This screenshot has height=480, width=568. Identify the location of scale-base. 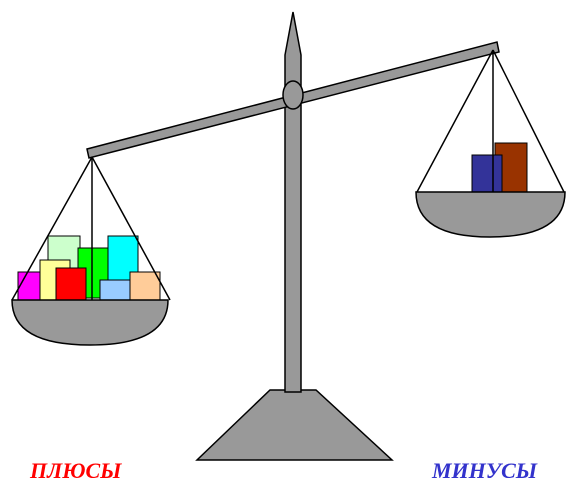
(294, 425).